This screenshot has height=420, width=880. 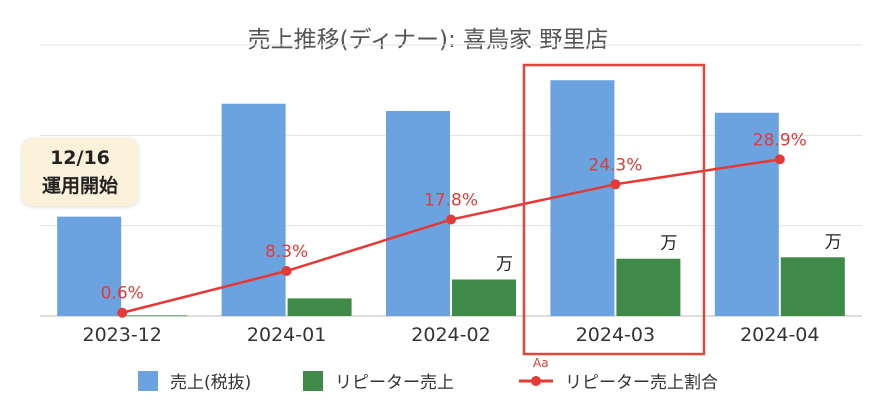 I want to click on x-tick-label: 2024-03, so click(x=615, y=335).